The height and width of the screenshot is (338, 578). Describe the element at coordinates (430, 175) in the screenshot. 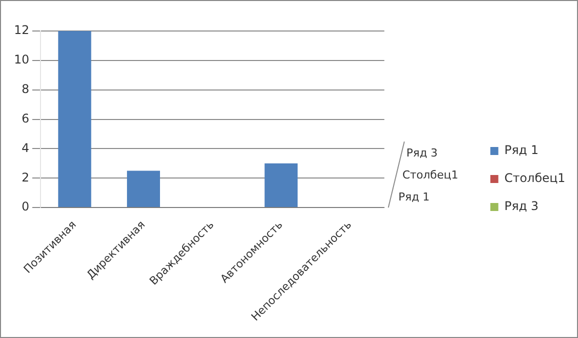

I see `text: Столбец1` at that location.